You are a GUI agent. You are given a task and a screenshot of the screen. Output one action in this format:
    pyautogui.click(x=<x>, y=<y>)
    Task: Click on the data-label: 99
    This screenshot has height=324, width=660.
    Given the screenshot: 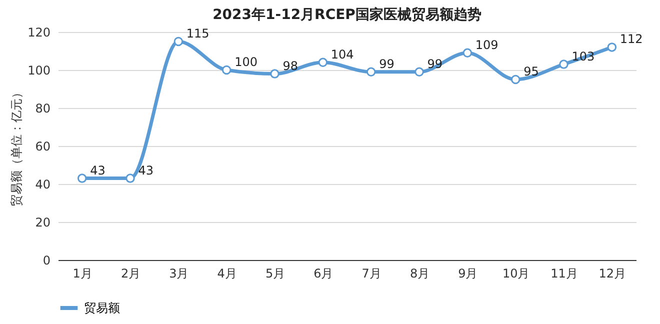 What is the action you would take?
    pyautogui.click(x=386, y=63)
    